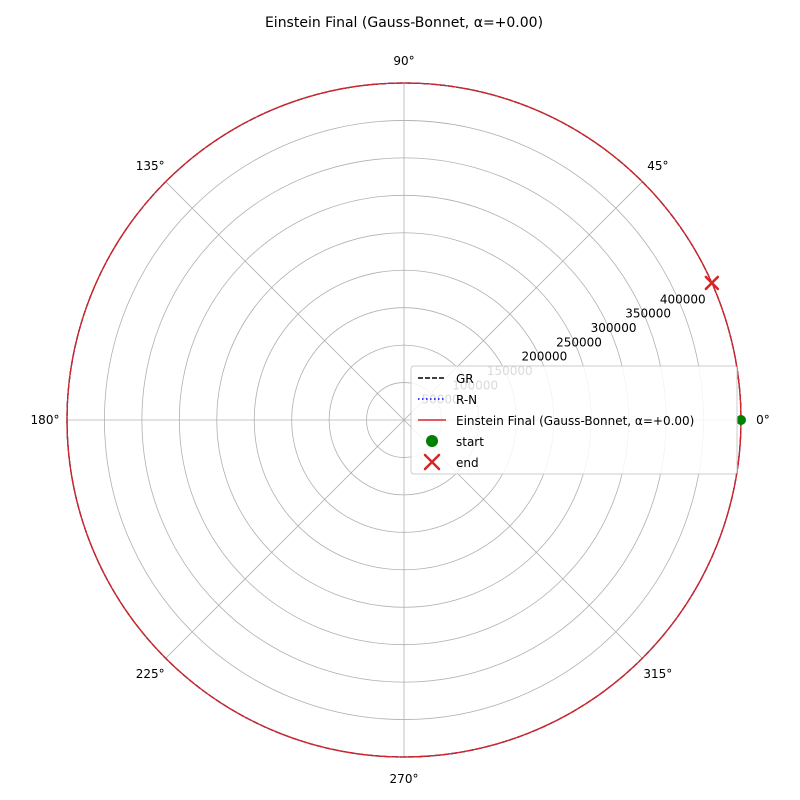 The image size is (800, 800). What do you see at coordinates (712, 283) in the screenshot?
I see `marker-end` at bounding box center [712, 283].